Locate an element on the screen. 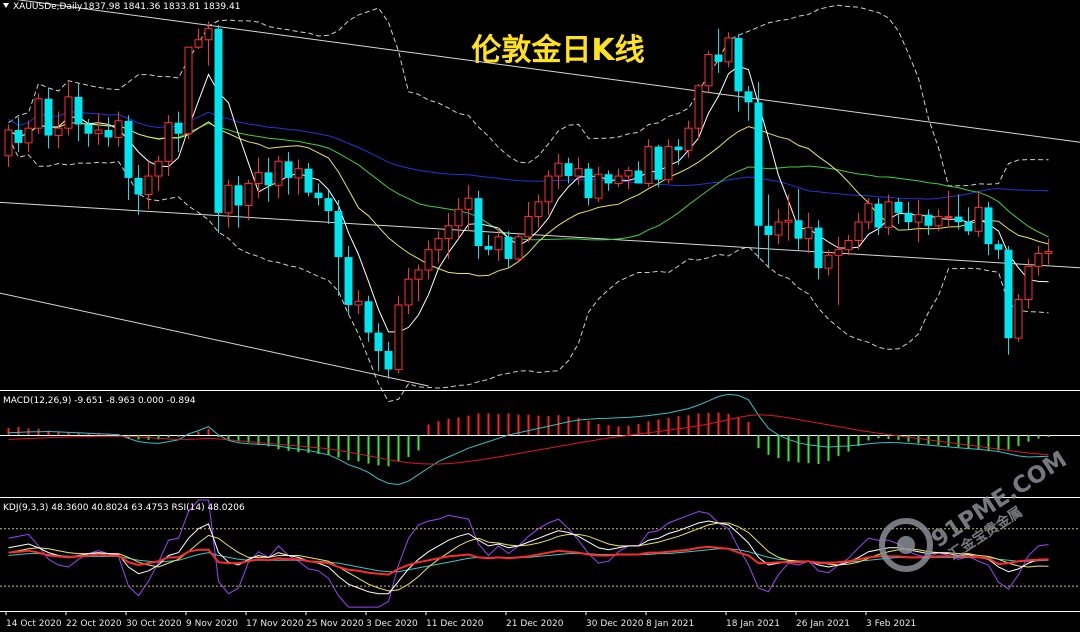 Image resolution: width=1080 pixels, height=632 pixels. collapse-triangle-icon is located at coordinates (6, 5).